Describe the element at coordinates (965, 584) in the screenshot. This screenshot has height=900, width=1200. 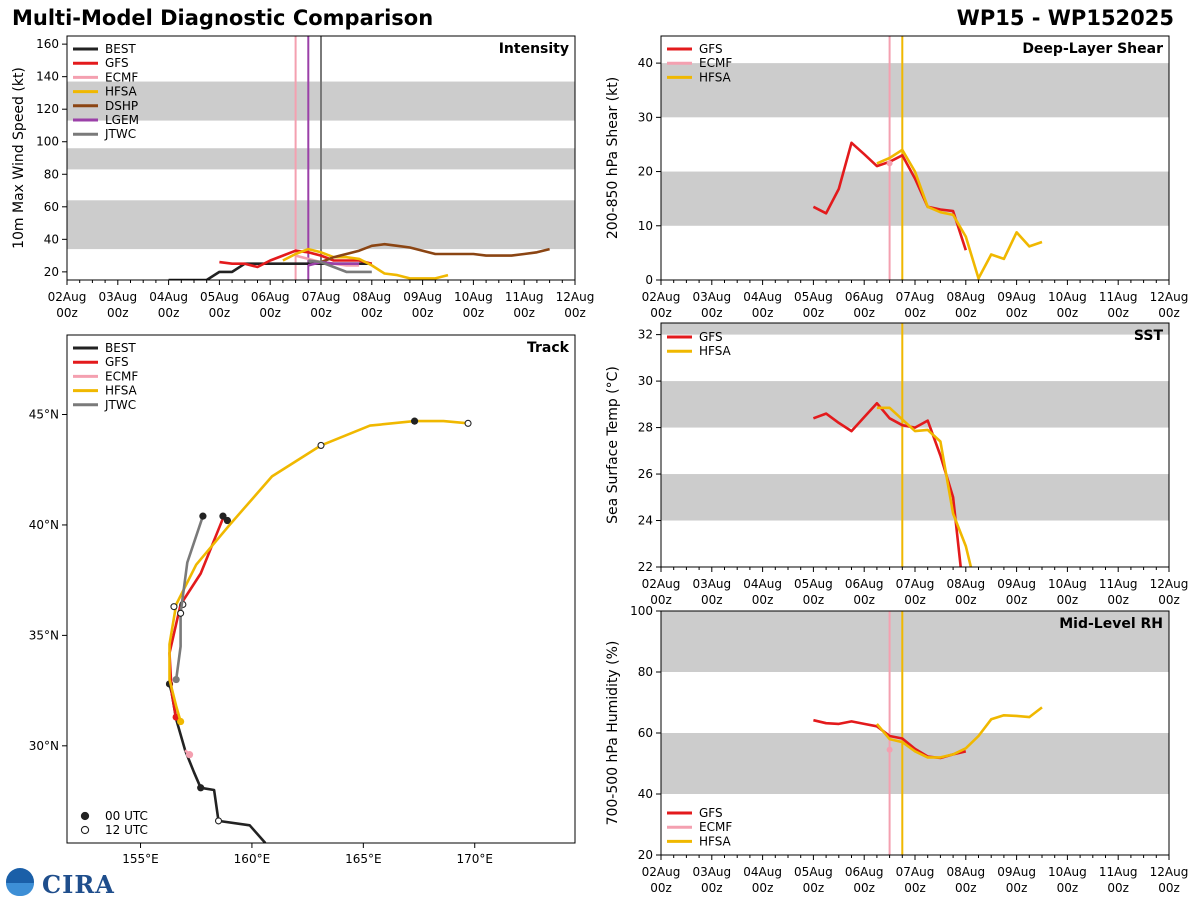
I see `sst-xtick-label: 08Aug` at that location.